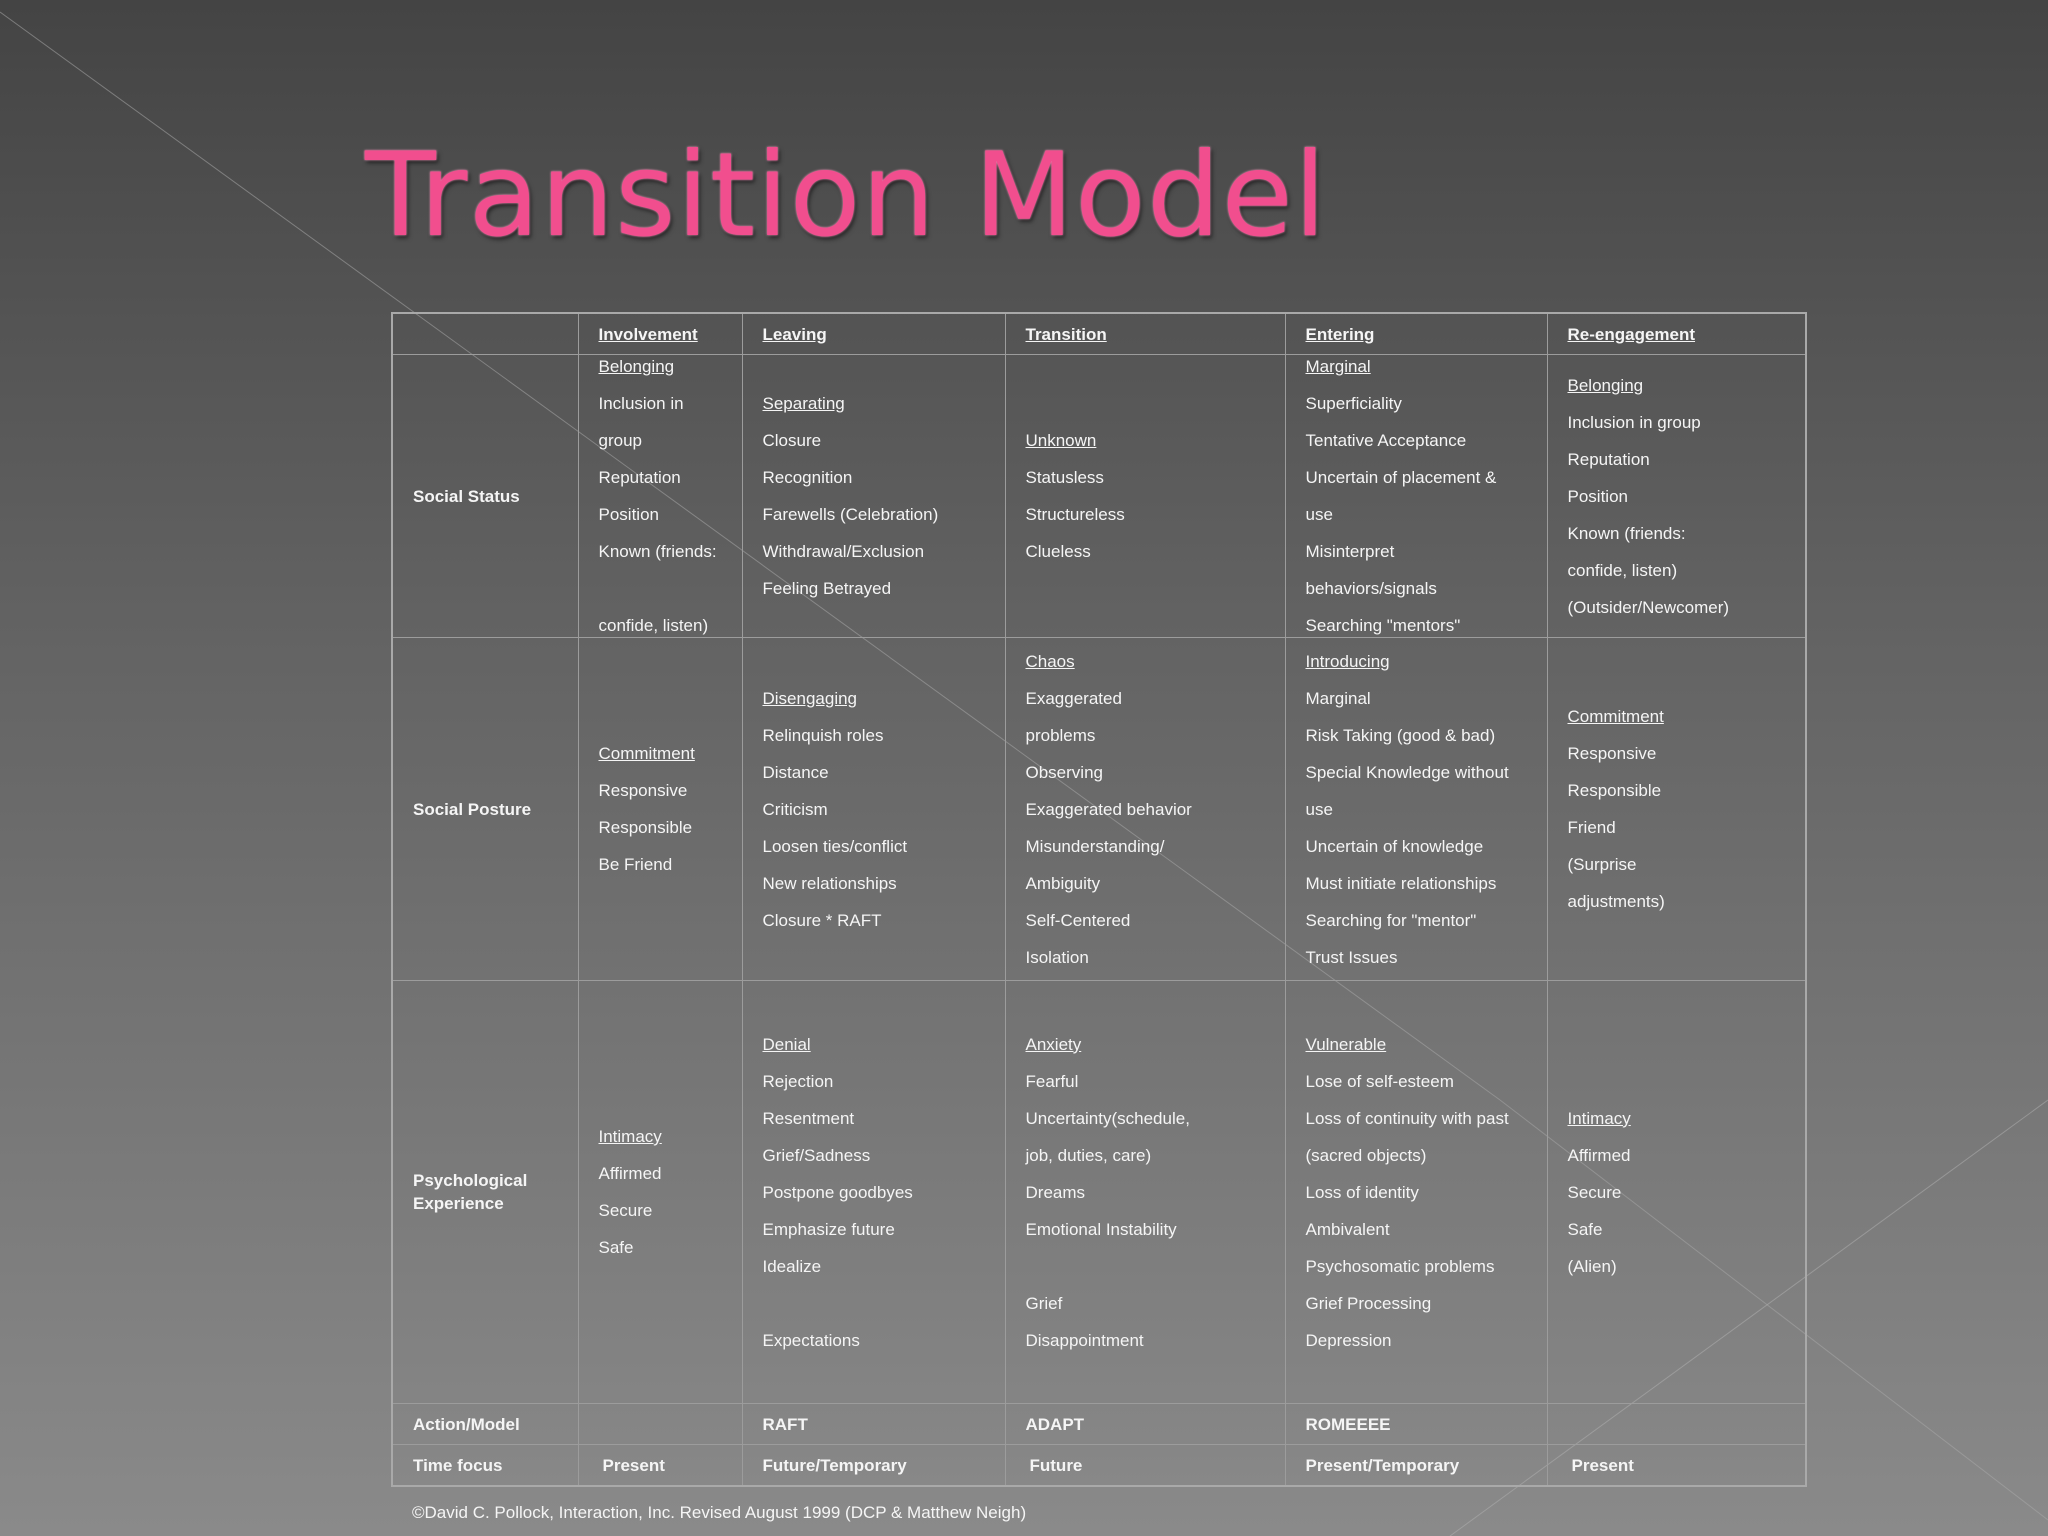 The width and height of the screenshot is (2048, 1536). What do you see at coordinates (1366, 1155) in the screenshot?
I see `cell-item: (sacred objects)` at bounding box center [1366, 1155].